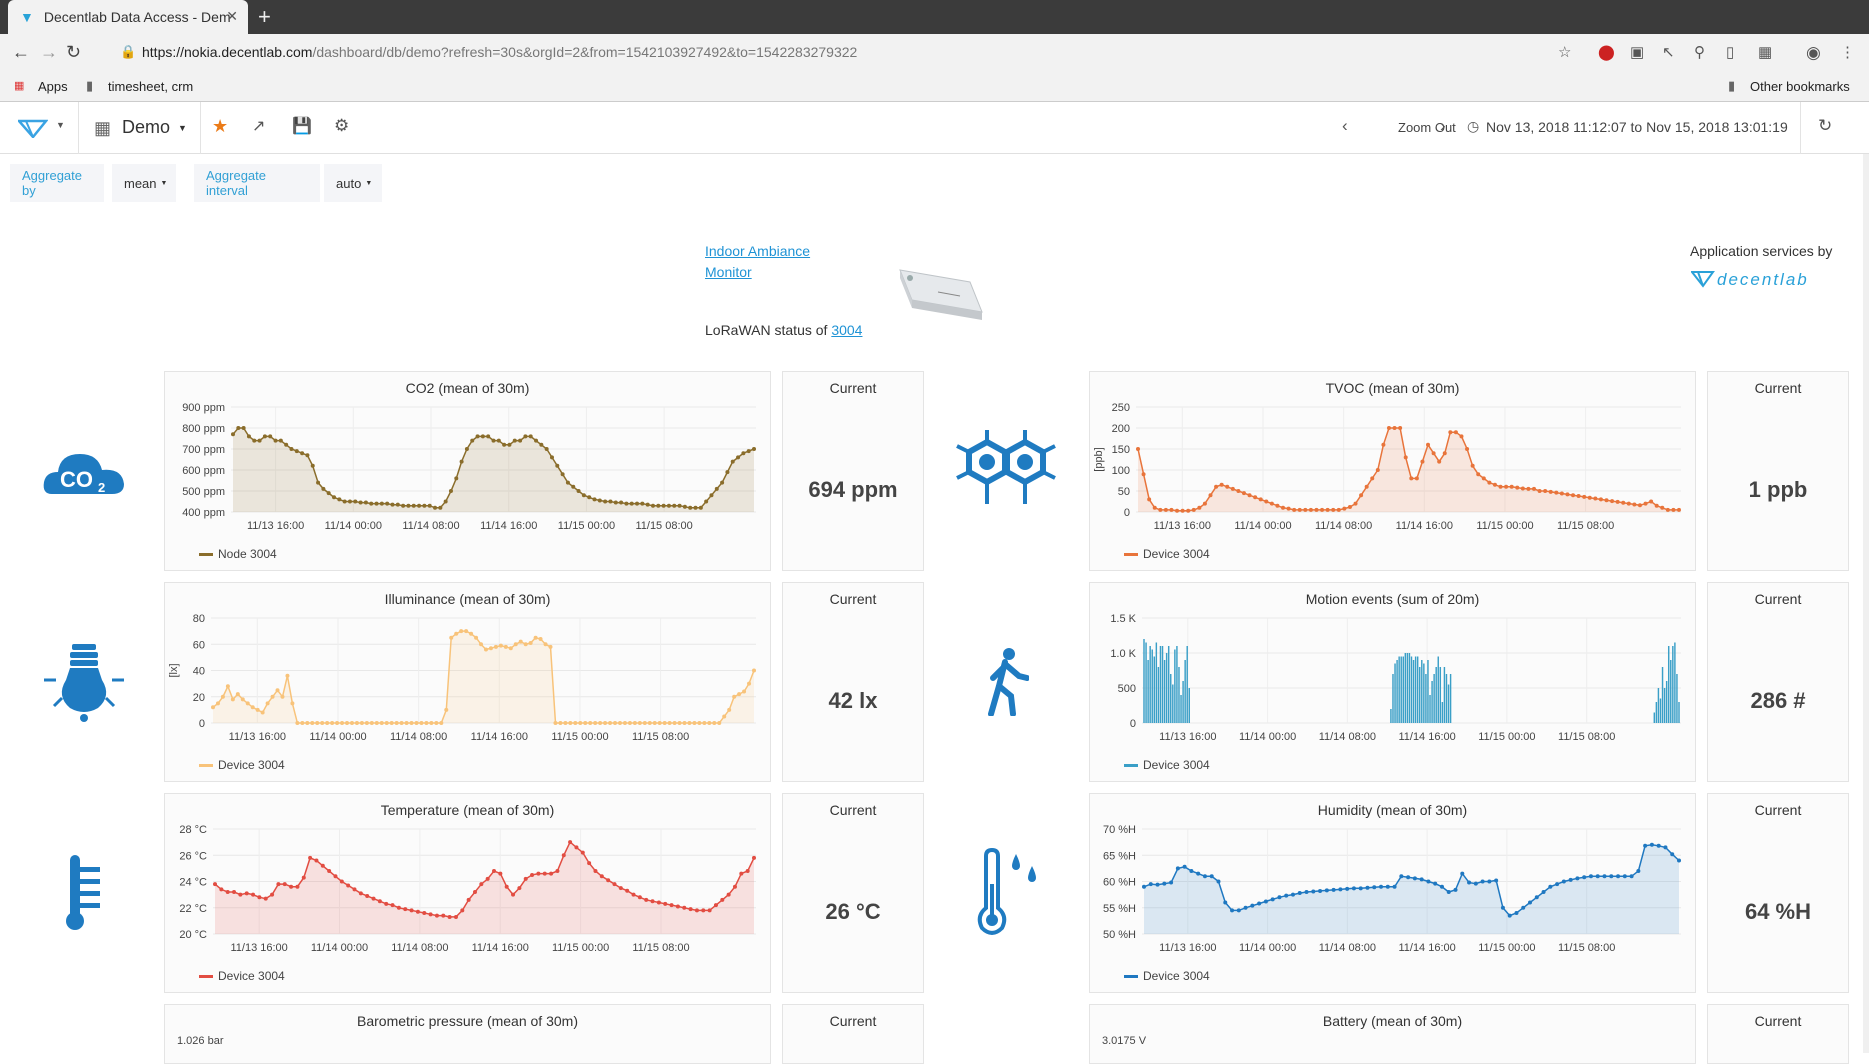 The height and width of the screenshot is (1064, 1869). Describe the element at coordinates (1825, 126) in the screenshot. I see `refresh-icon: ↻` at that location.